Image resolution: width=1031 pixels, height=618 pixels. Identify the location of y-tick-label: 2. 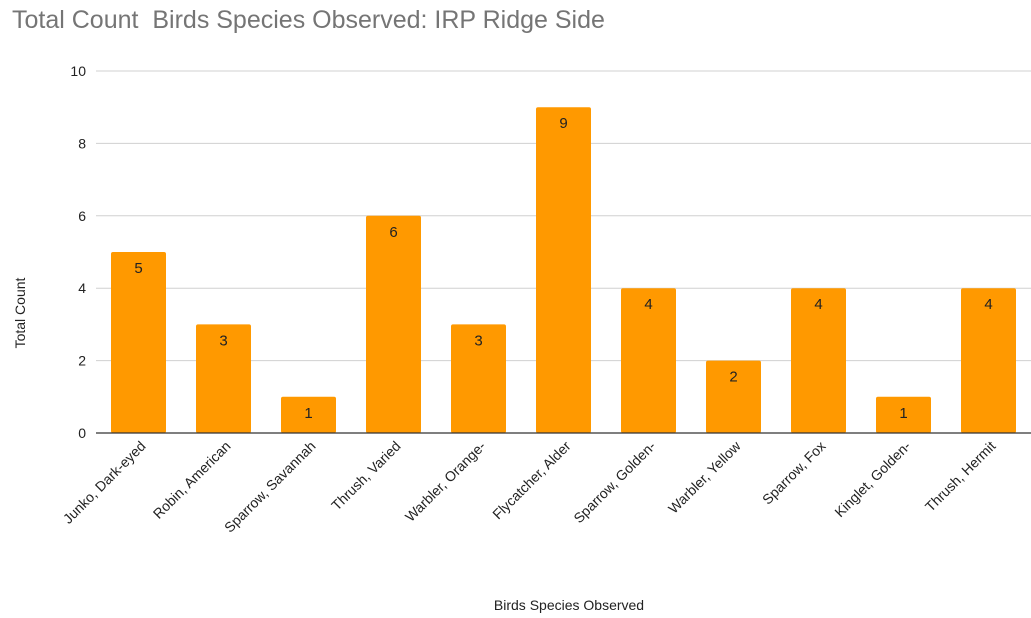
(82, 361).